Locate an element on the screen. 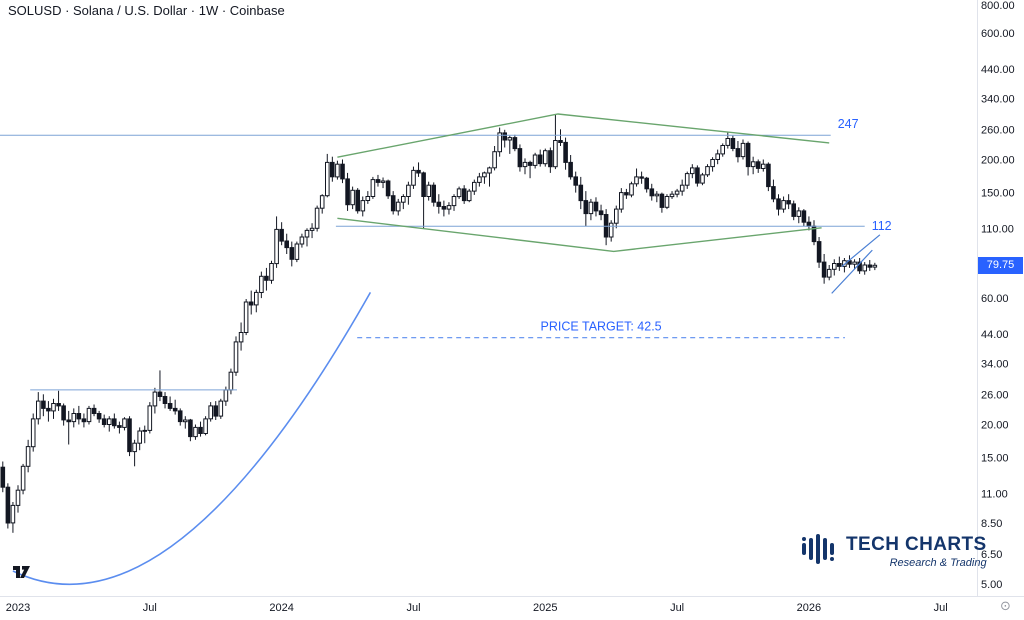  price-axis-label: 34.00 is located at coordinates (995, 364).